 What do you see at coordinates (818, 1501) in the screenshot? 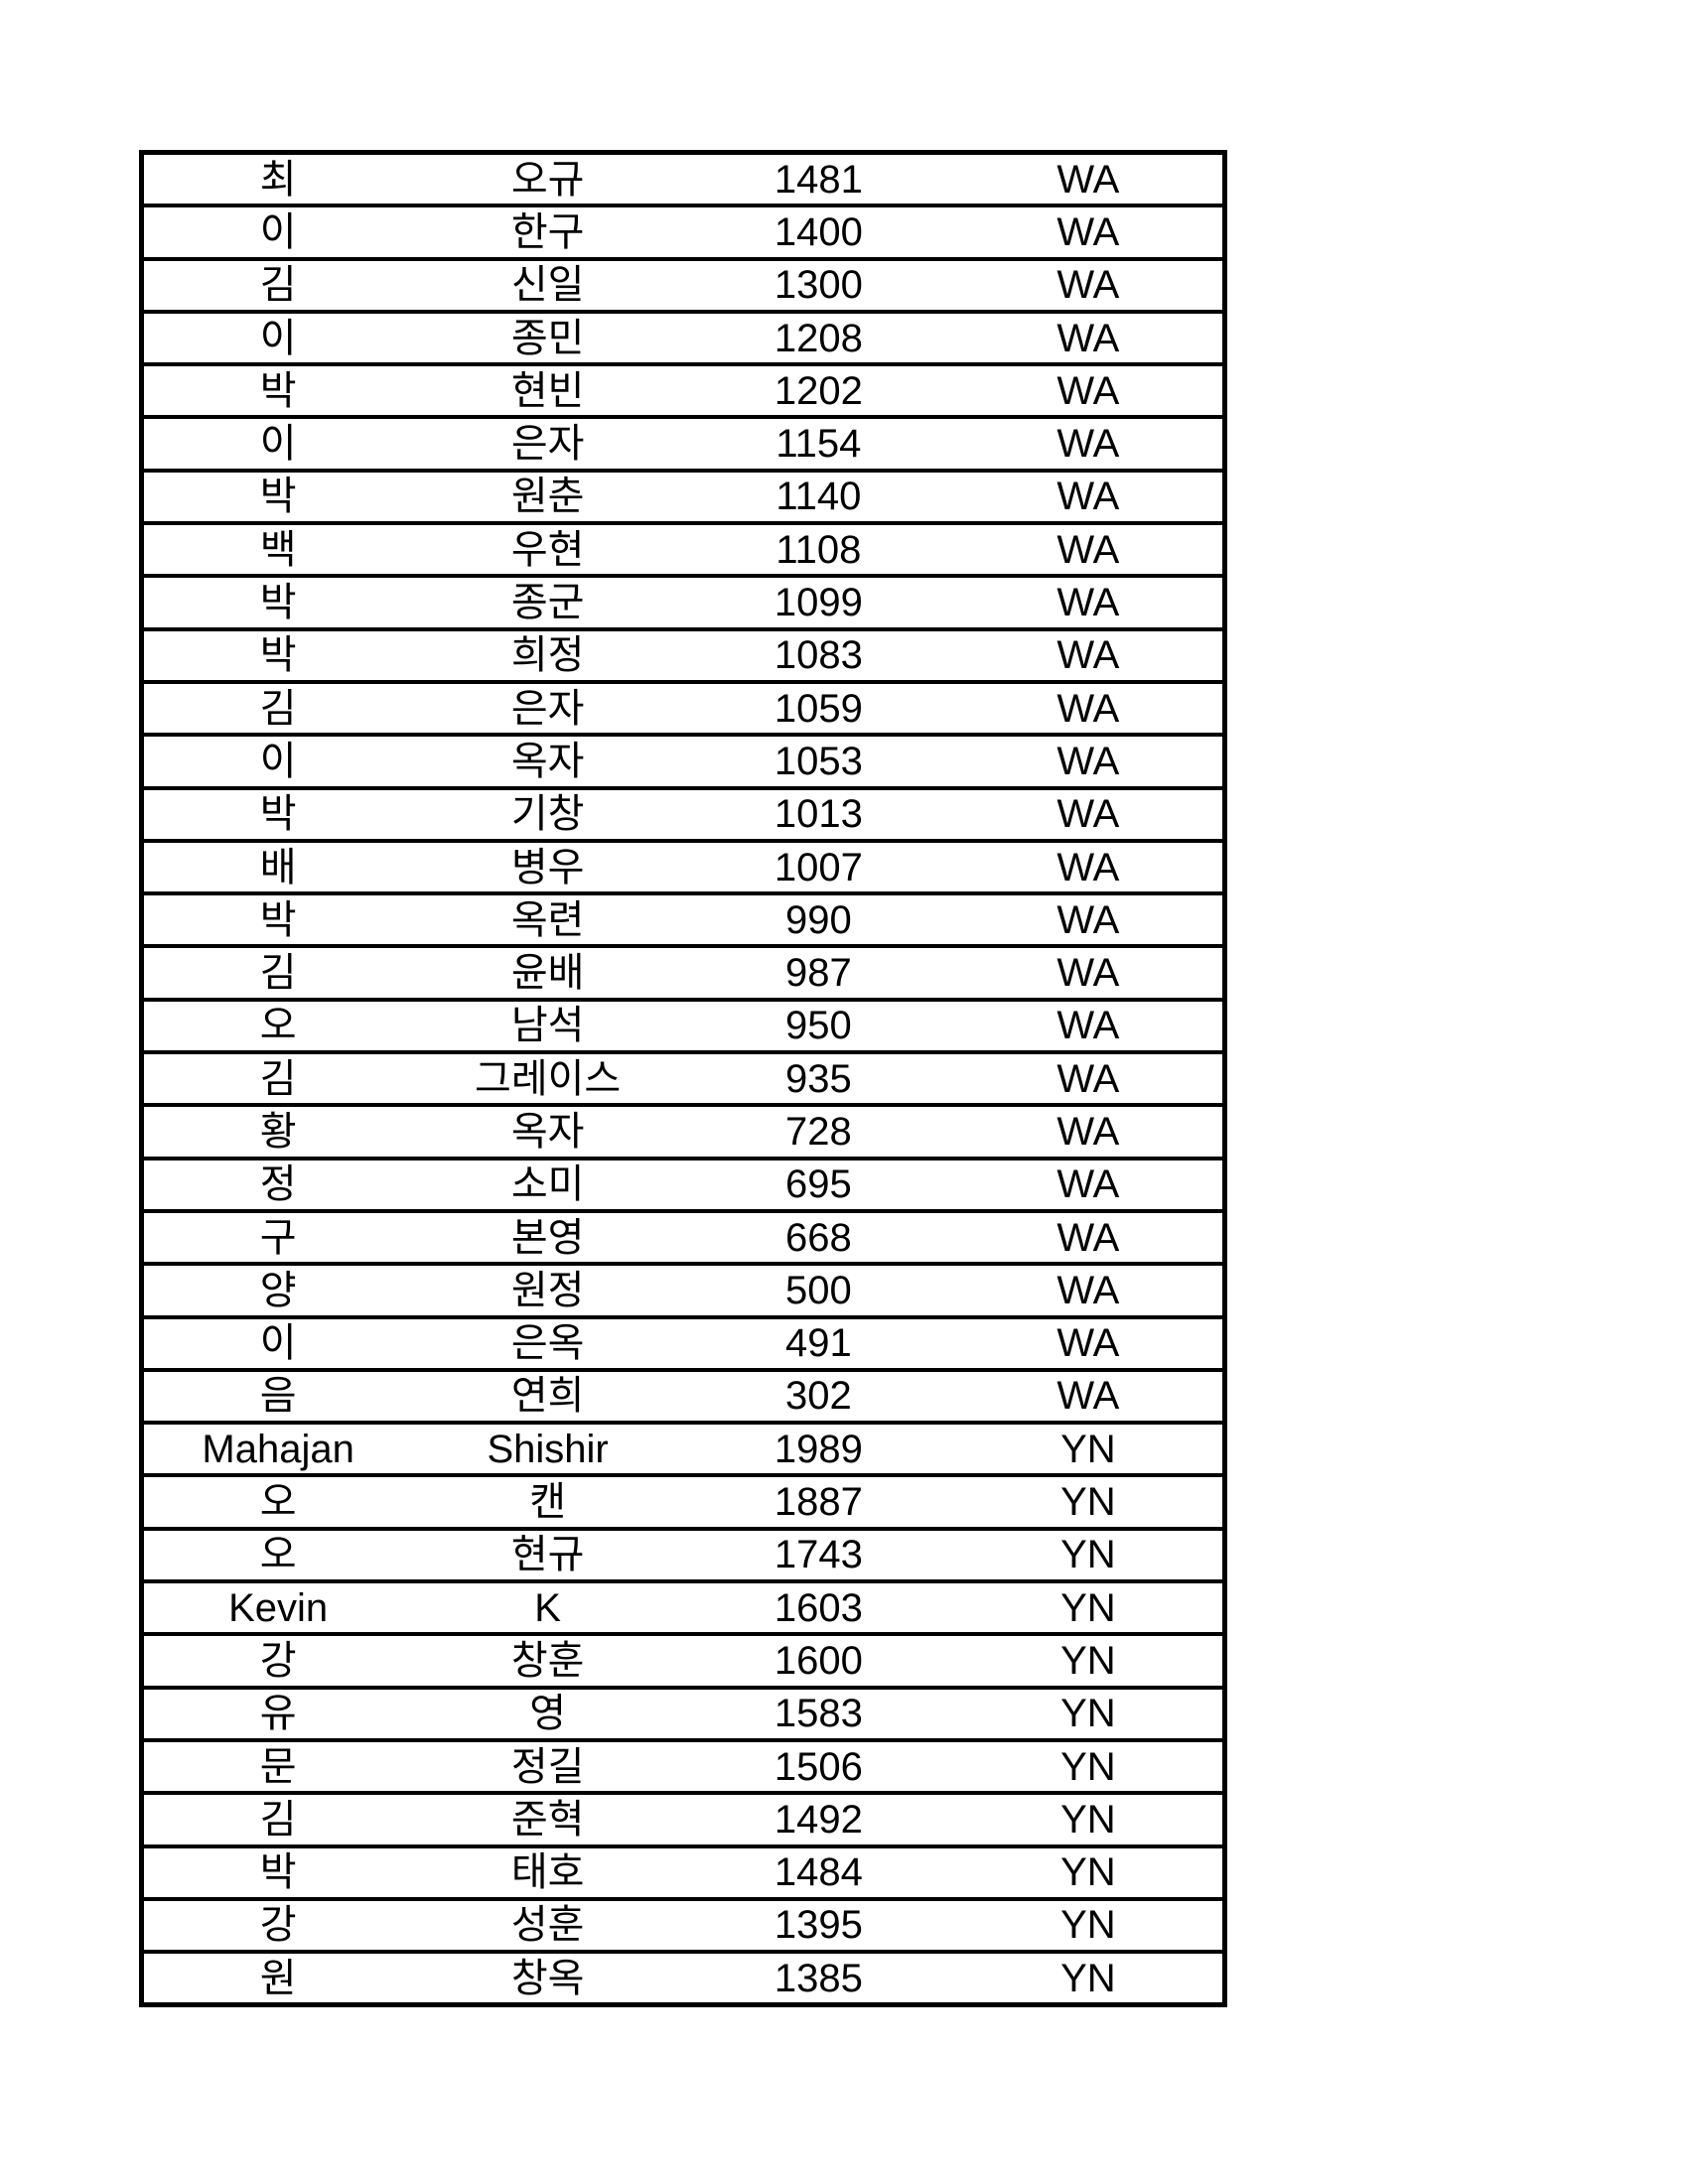
I see `cell-number: 1887` at bounding box center [818, 1501].